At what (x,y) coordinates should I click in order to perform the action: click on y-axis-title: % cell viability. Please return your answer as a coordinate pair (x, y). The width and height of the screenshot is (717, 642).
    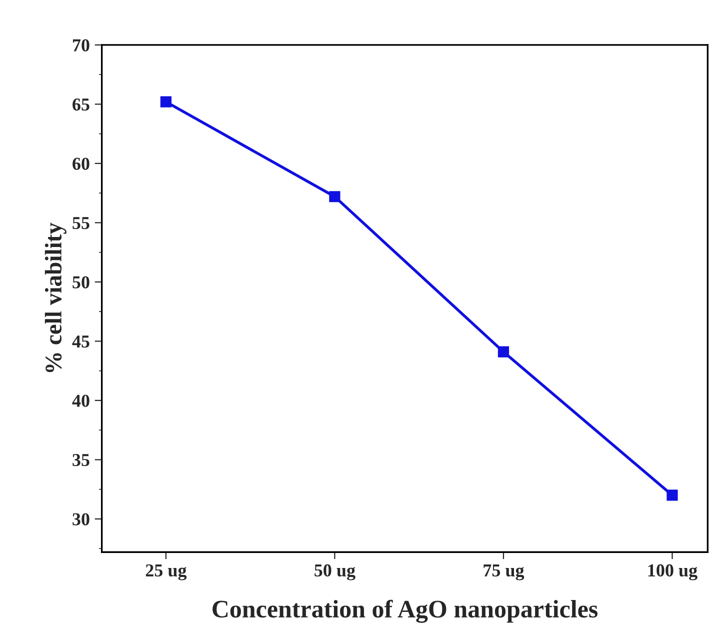
    Looking at the image, I should click on (55, 297).